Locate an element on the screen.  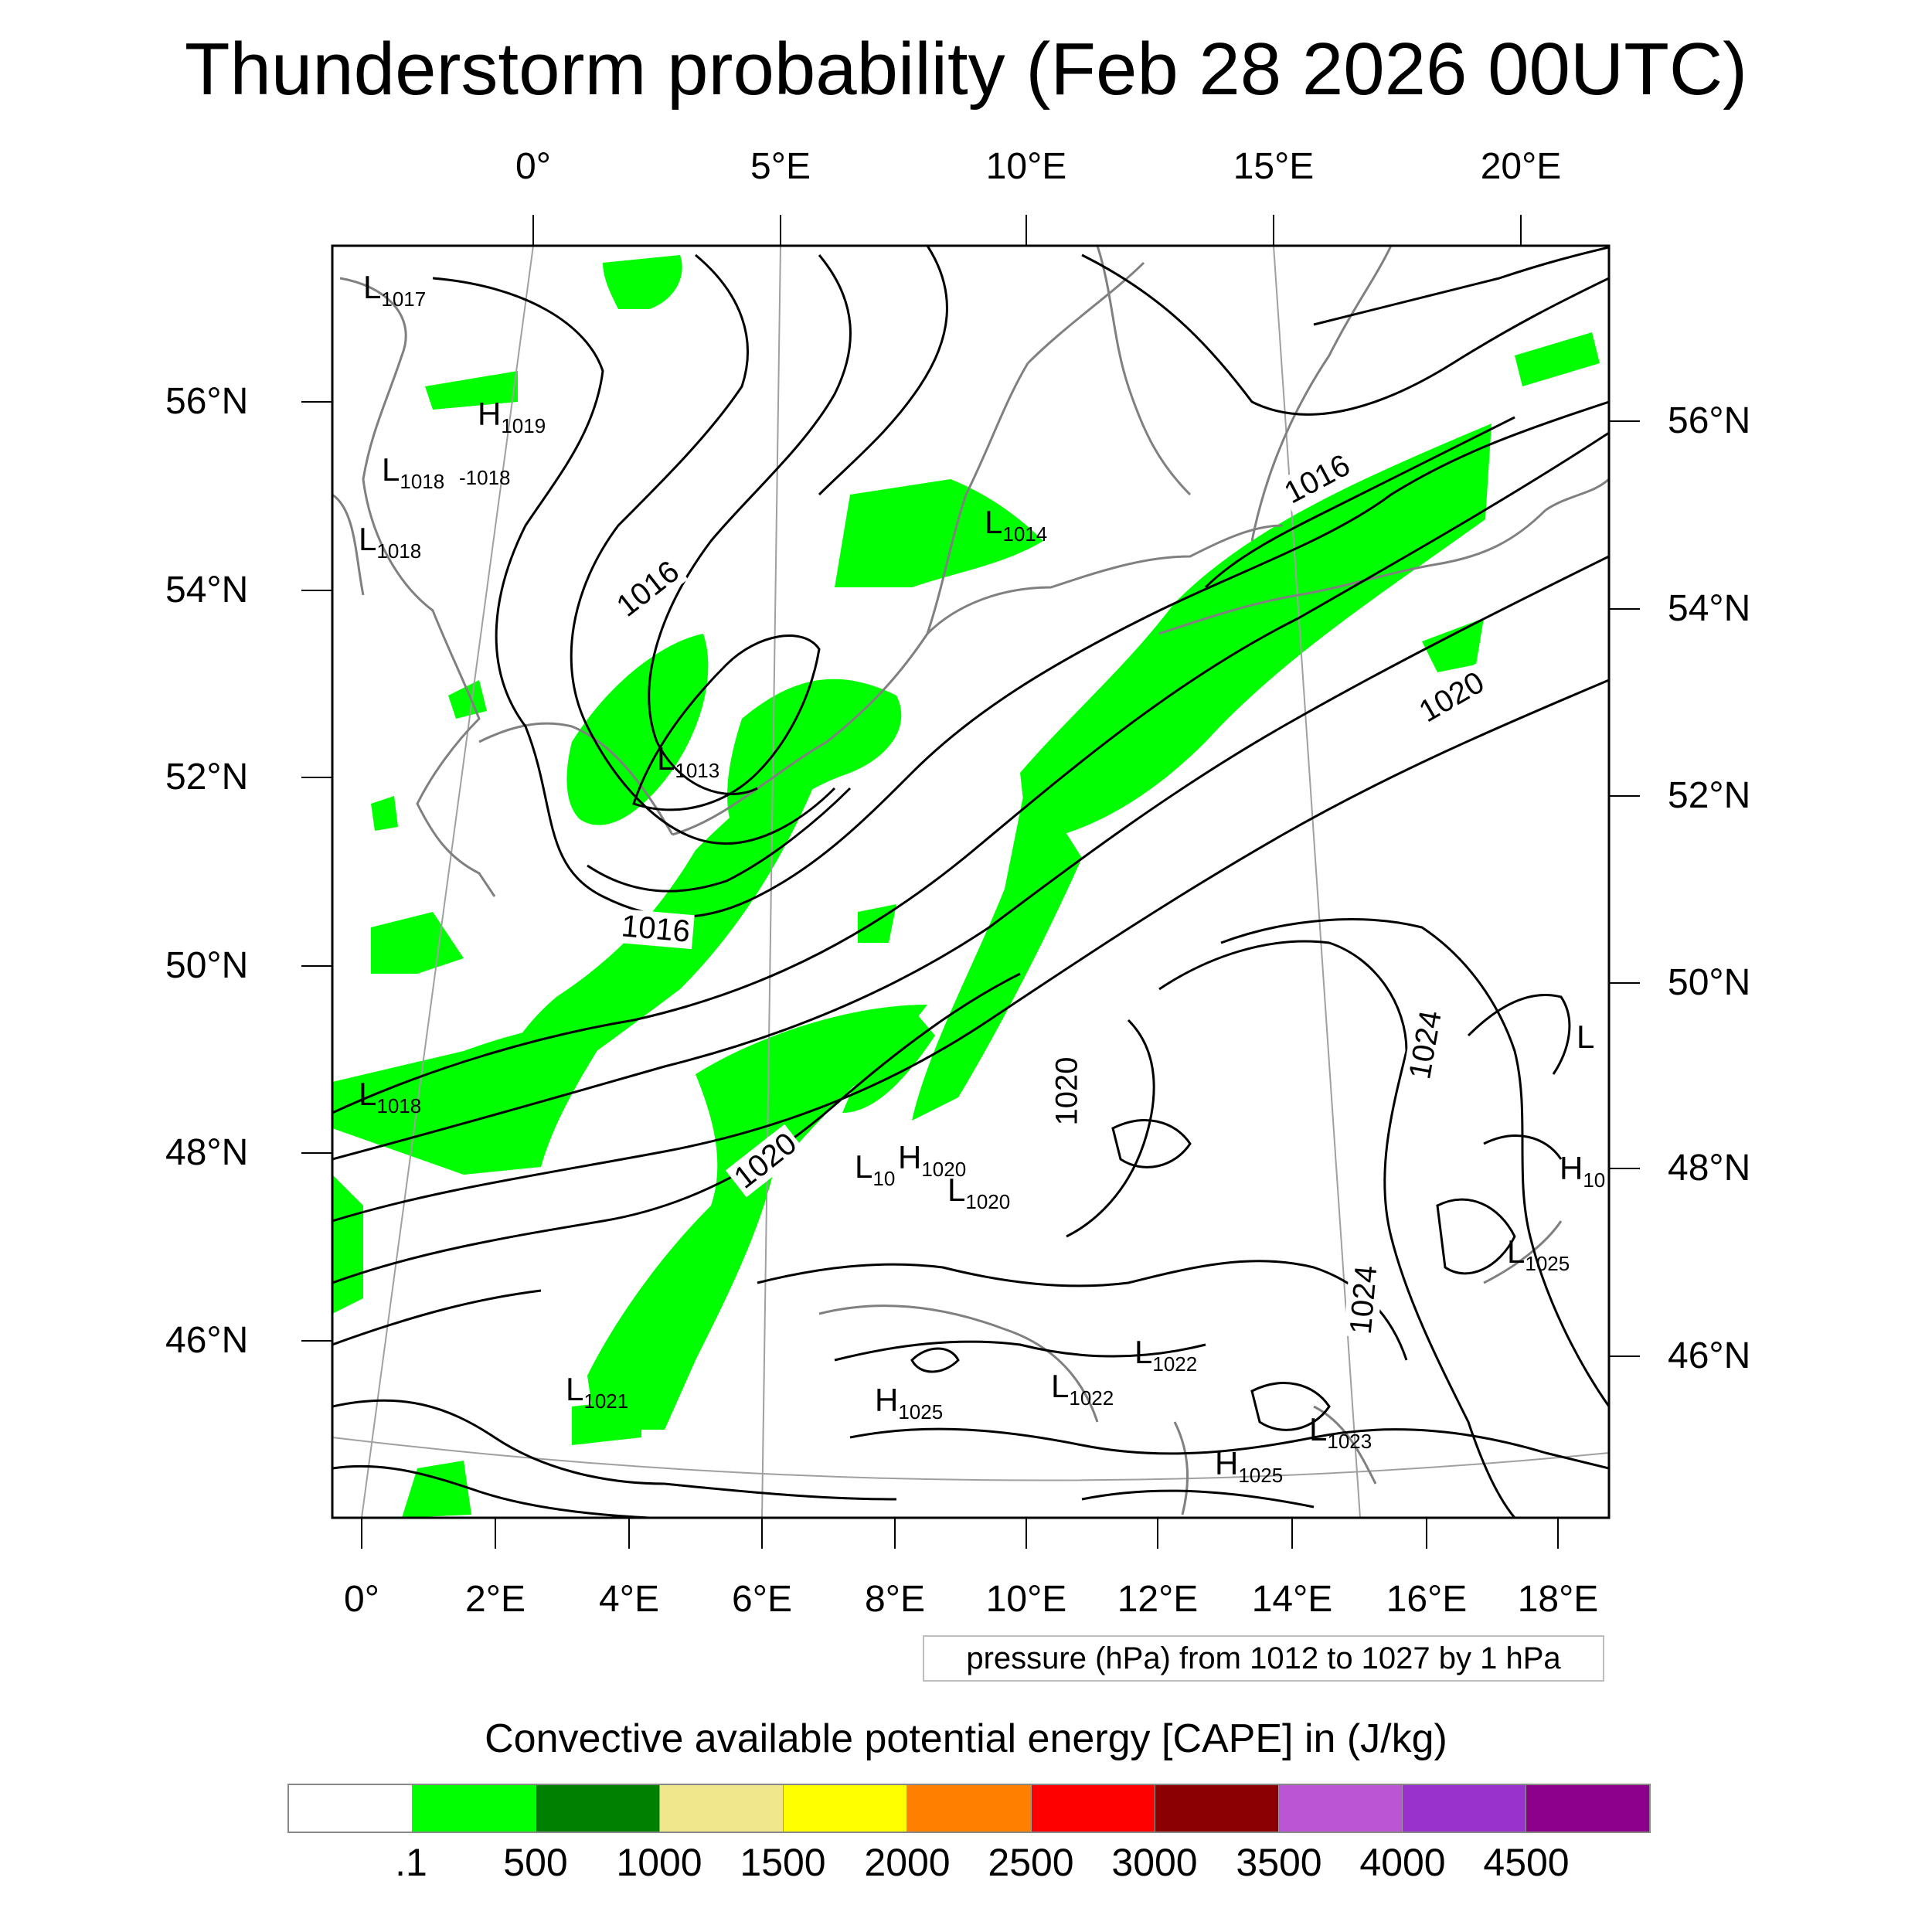
right-lat-label: 50°N is located at coordinates (1710, 983).